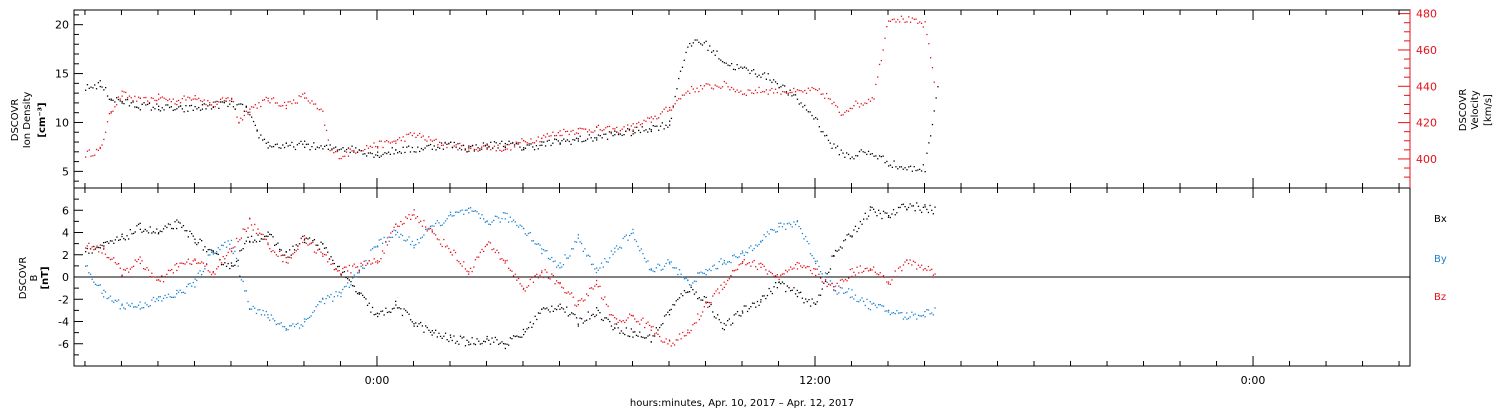  What do you see at coordinates (1426, 50) in the screenshot?
I see `y-right-tick-label: 460` at bounding box center [1426, 50].